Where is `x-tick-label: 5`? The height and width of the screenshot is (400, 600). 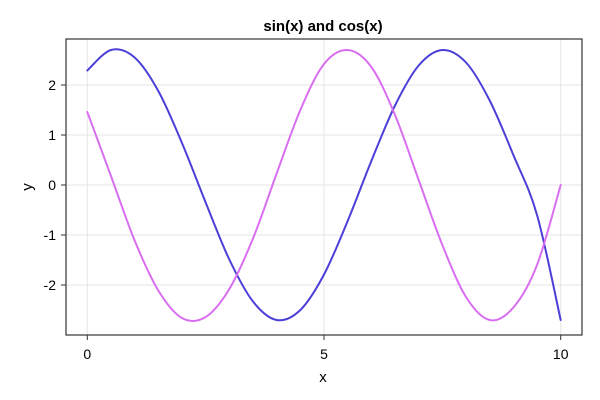 x-tick-label: 5 is located at coordinates (324, 354).